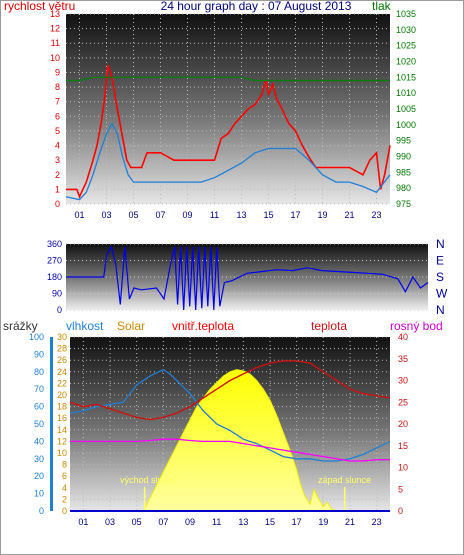 The image size is (464, 555). What do you see at coordinates (57, 189) in the screenshot?
I see `wind-tick-label: 1` at bounding box center [57, 189].